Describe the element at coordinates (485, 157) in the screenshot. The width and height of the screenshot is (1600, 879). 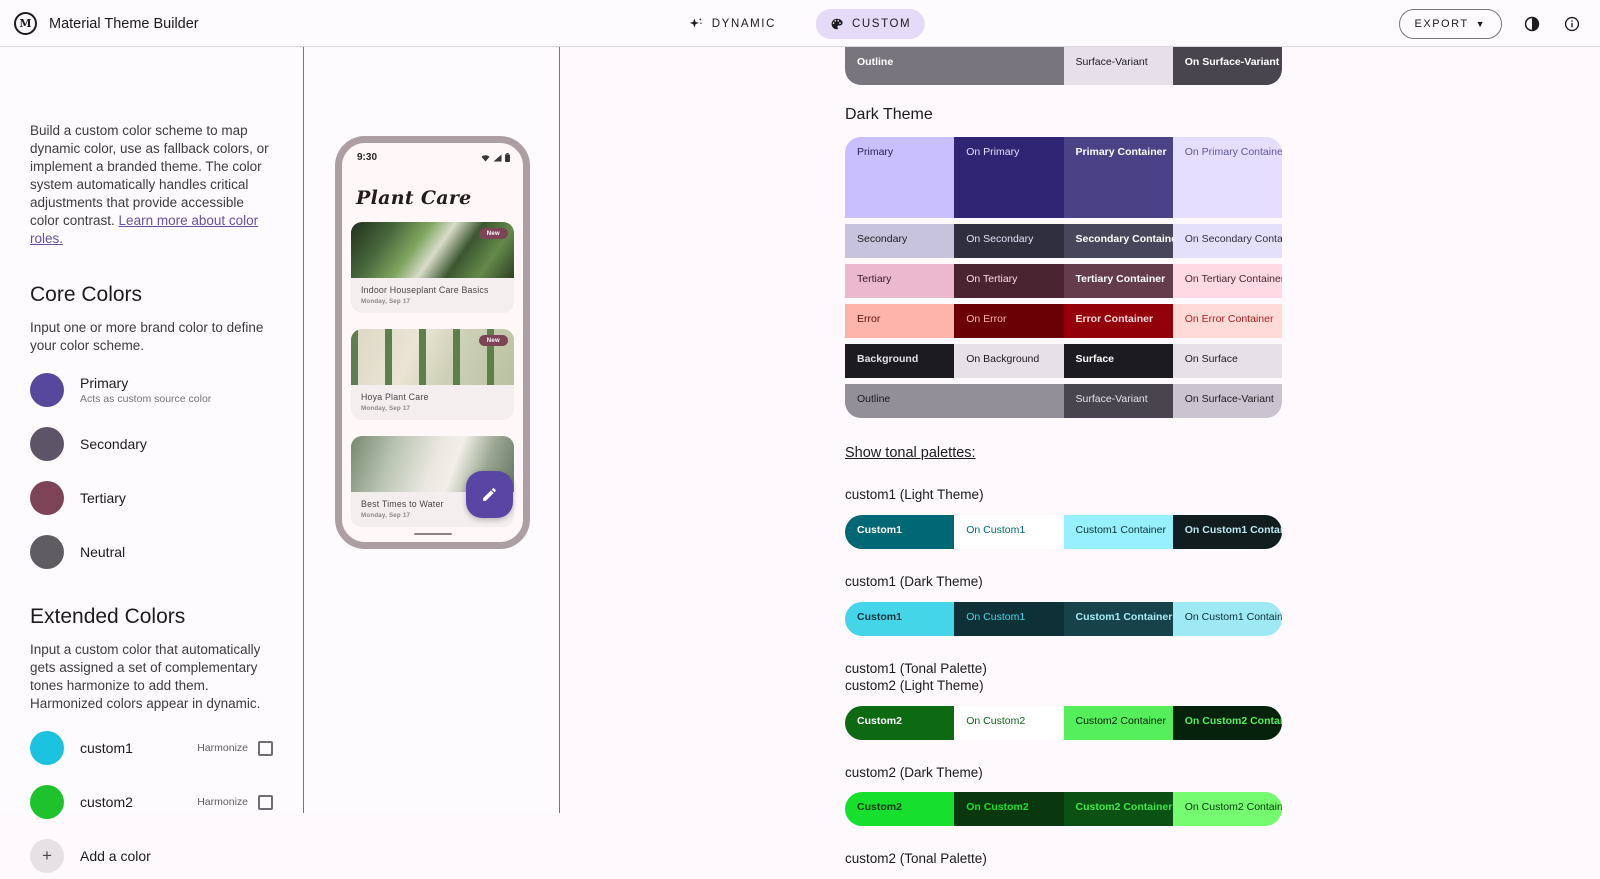
I see `wifi-icon` at that location.